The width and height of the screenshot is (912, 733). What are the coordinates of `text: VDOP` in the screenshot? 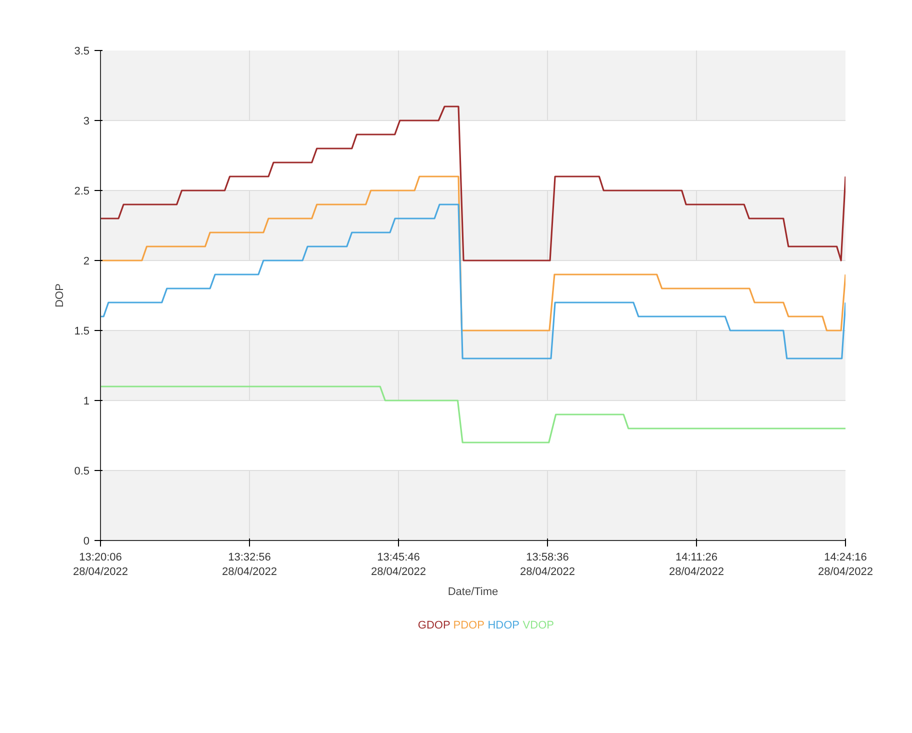 It's located at (538, 626).